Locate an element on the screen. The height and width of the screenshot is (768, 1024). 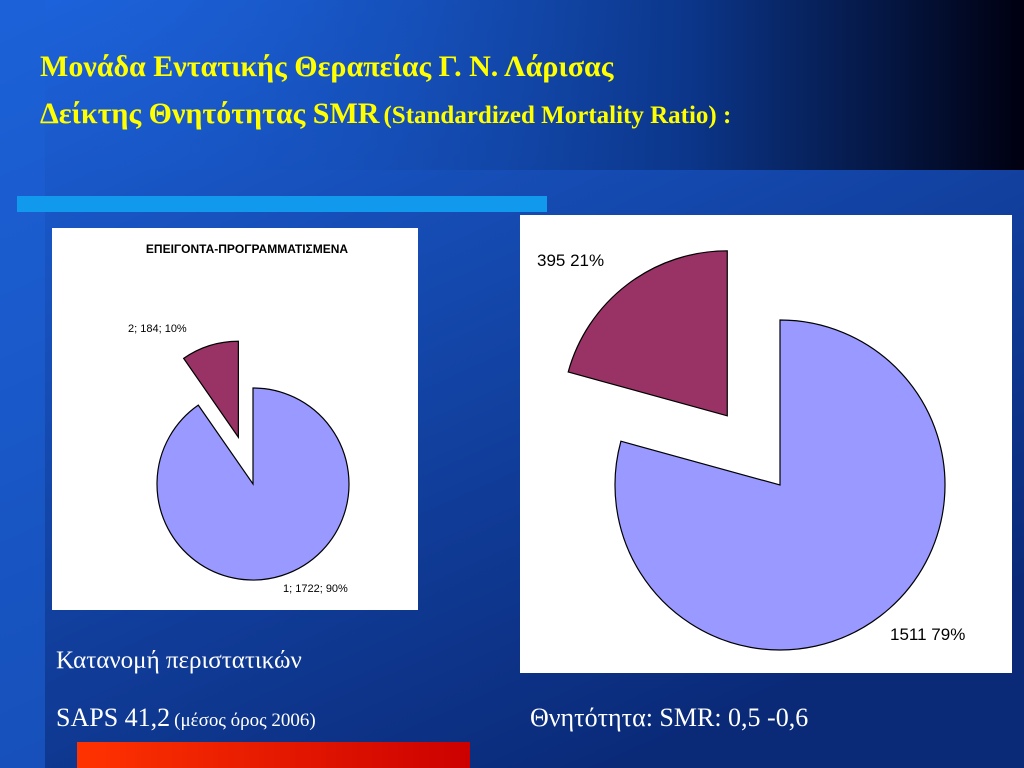
data-label: 2; 184; 10% is located at coordinates (157, 329).